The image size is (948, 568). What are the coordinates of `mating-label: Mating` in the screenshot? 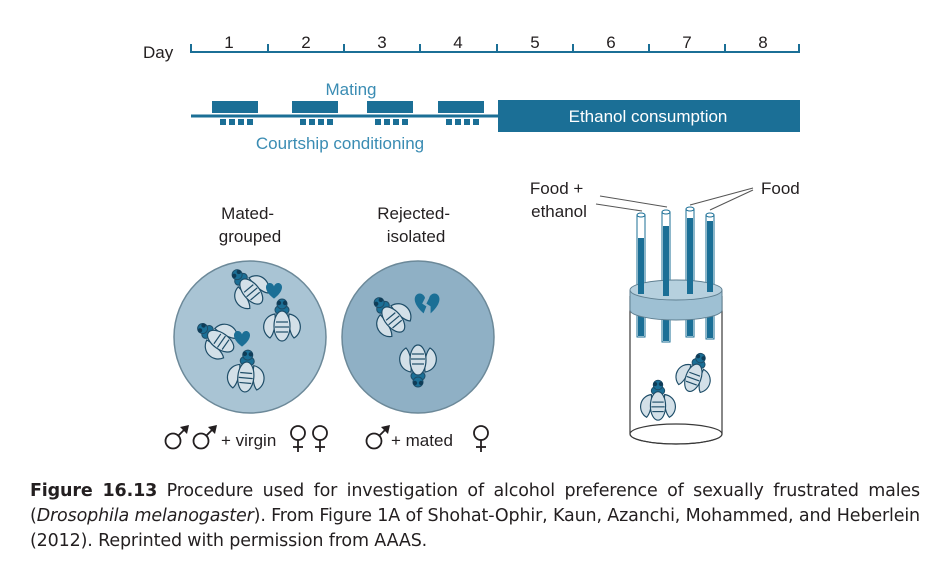 It's located at (350, 89).